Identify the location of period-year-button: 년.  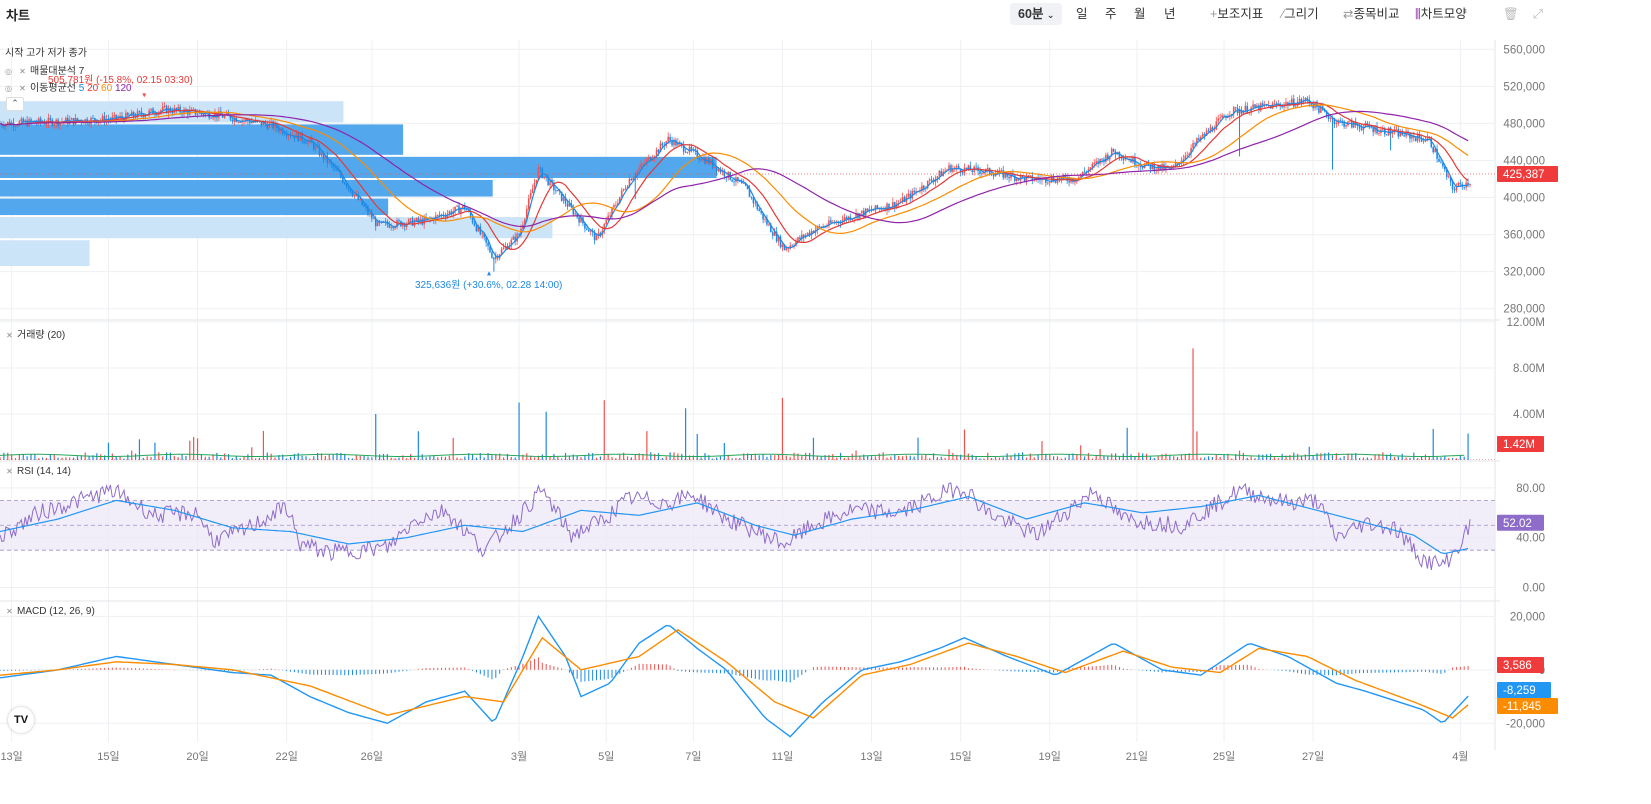
(1170, 14).